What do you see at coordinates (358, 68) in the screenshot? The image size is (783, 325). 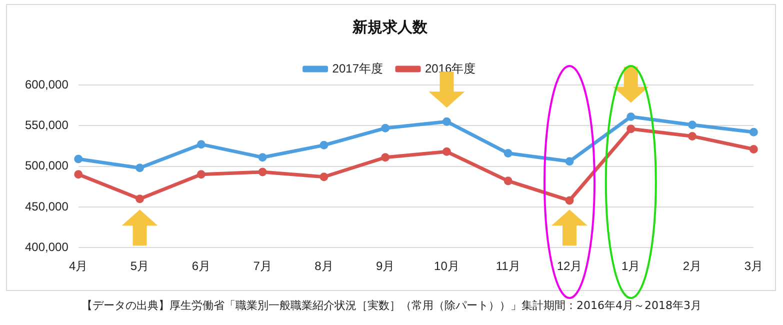 I see `legend-label: 2017年度` at bounding box center [358, 68].